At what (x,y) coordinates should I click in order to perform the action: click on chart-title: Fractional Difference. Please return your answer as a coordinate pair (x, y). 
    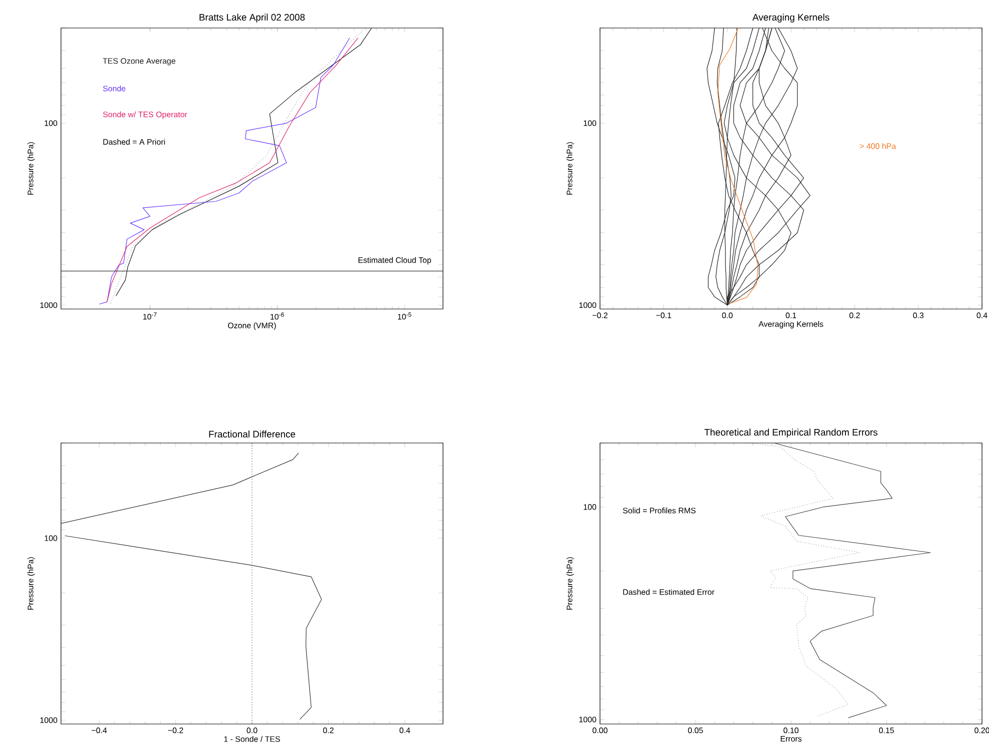
    Looking at the image, I should click on (252, 434).